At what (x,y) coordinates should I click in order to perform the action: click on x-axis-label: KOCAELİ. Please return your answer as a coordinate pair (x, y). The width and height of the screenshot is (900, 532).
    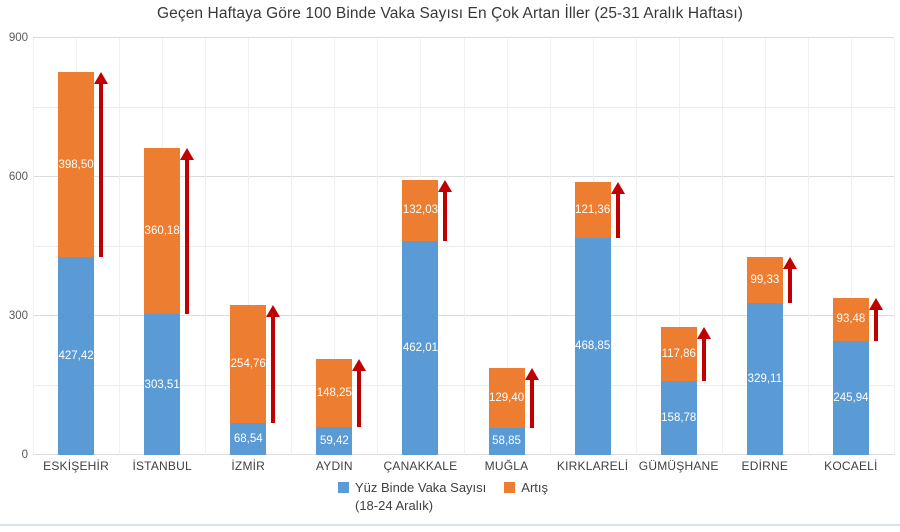
    Looking at the image, I should click on (851, 466).